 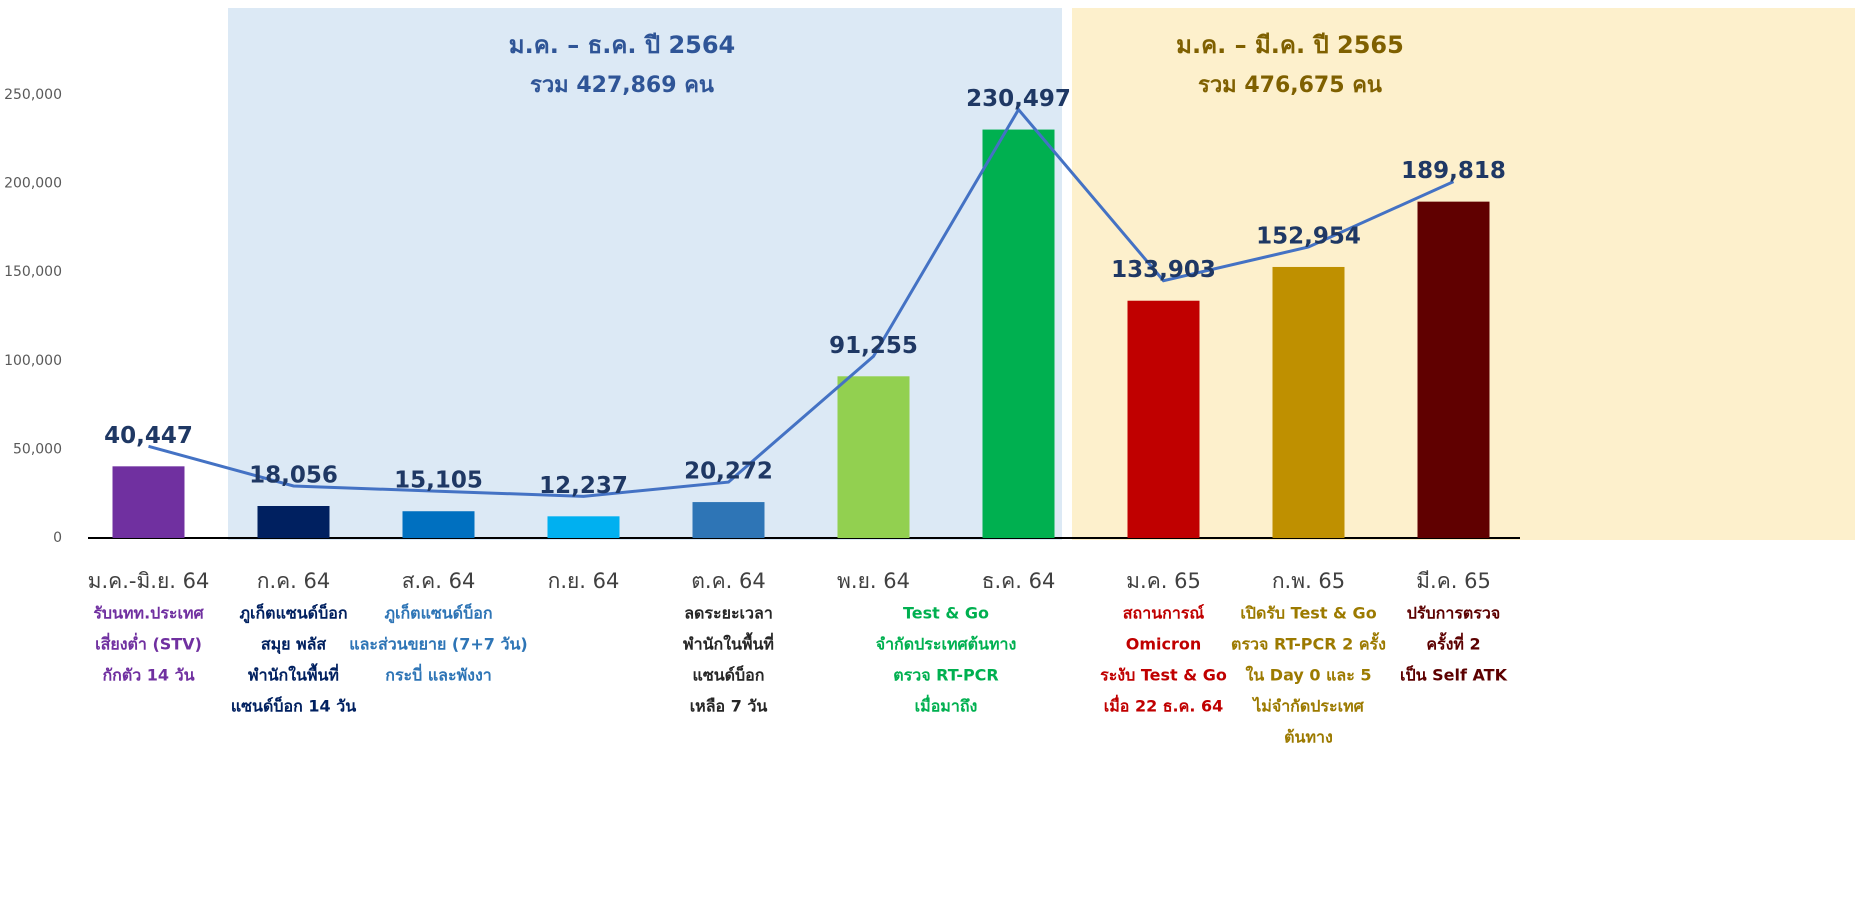 What do you see at coordinates (1290, 45) in the screenshot?
I see `period-title: ม.ค. – มี.ค. ปี 2565` at bounding box center [1290, 45].